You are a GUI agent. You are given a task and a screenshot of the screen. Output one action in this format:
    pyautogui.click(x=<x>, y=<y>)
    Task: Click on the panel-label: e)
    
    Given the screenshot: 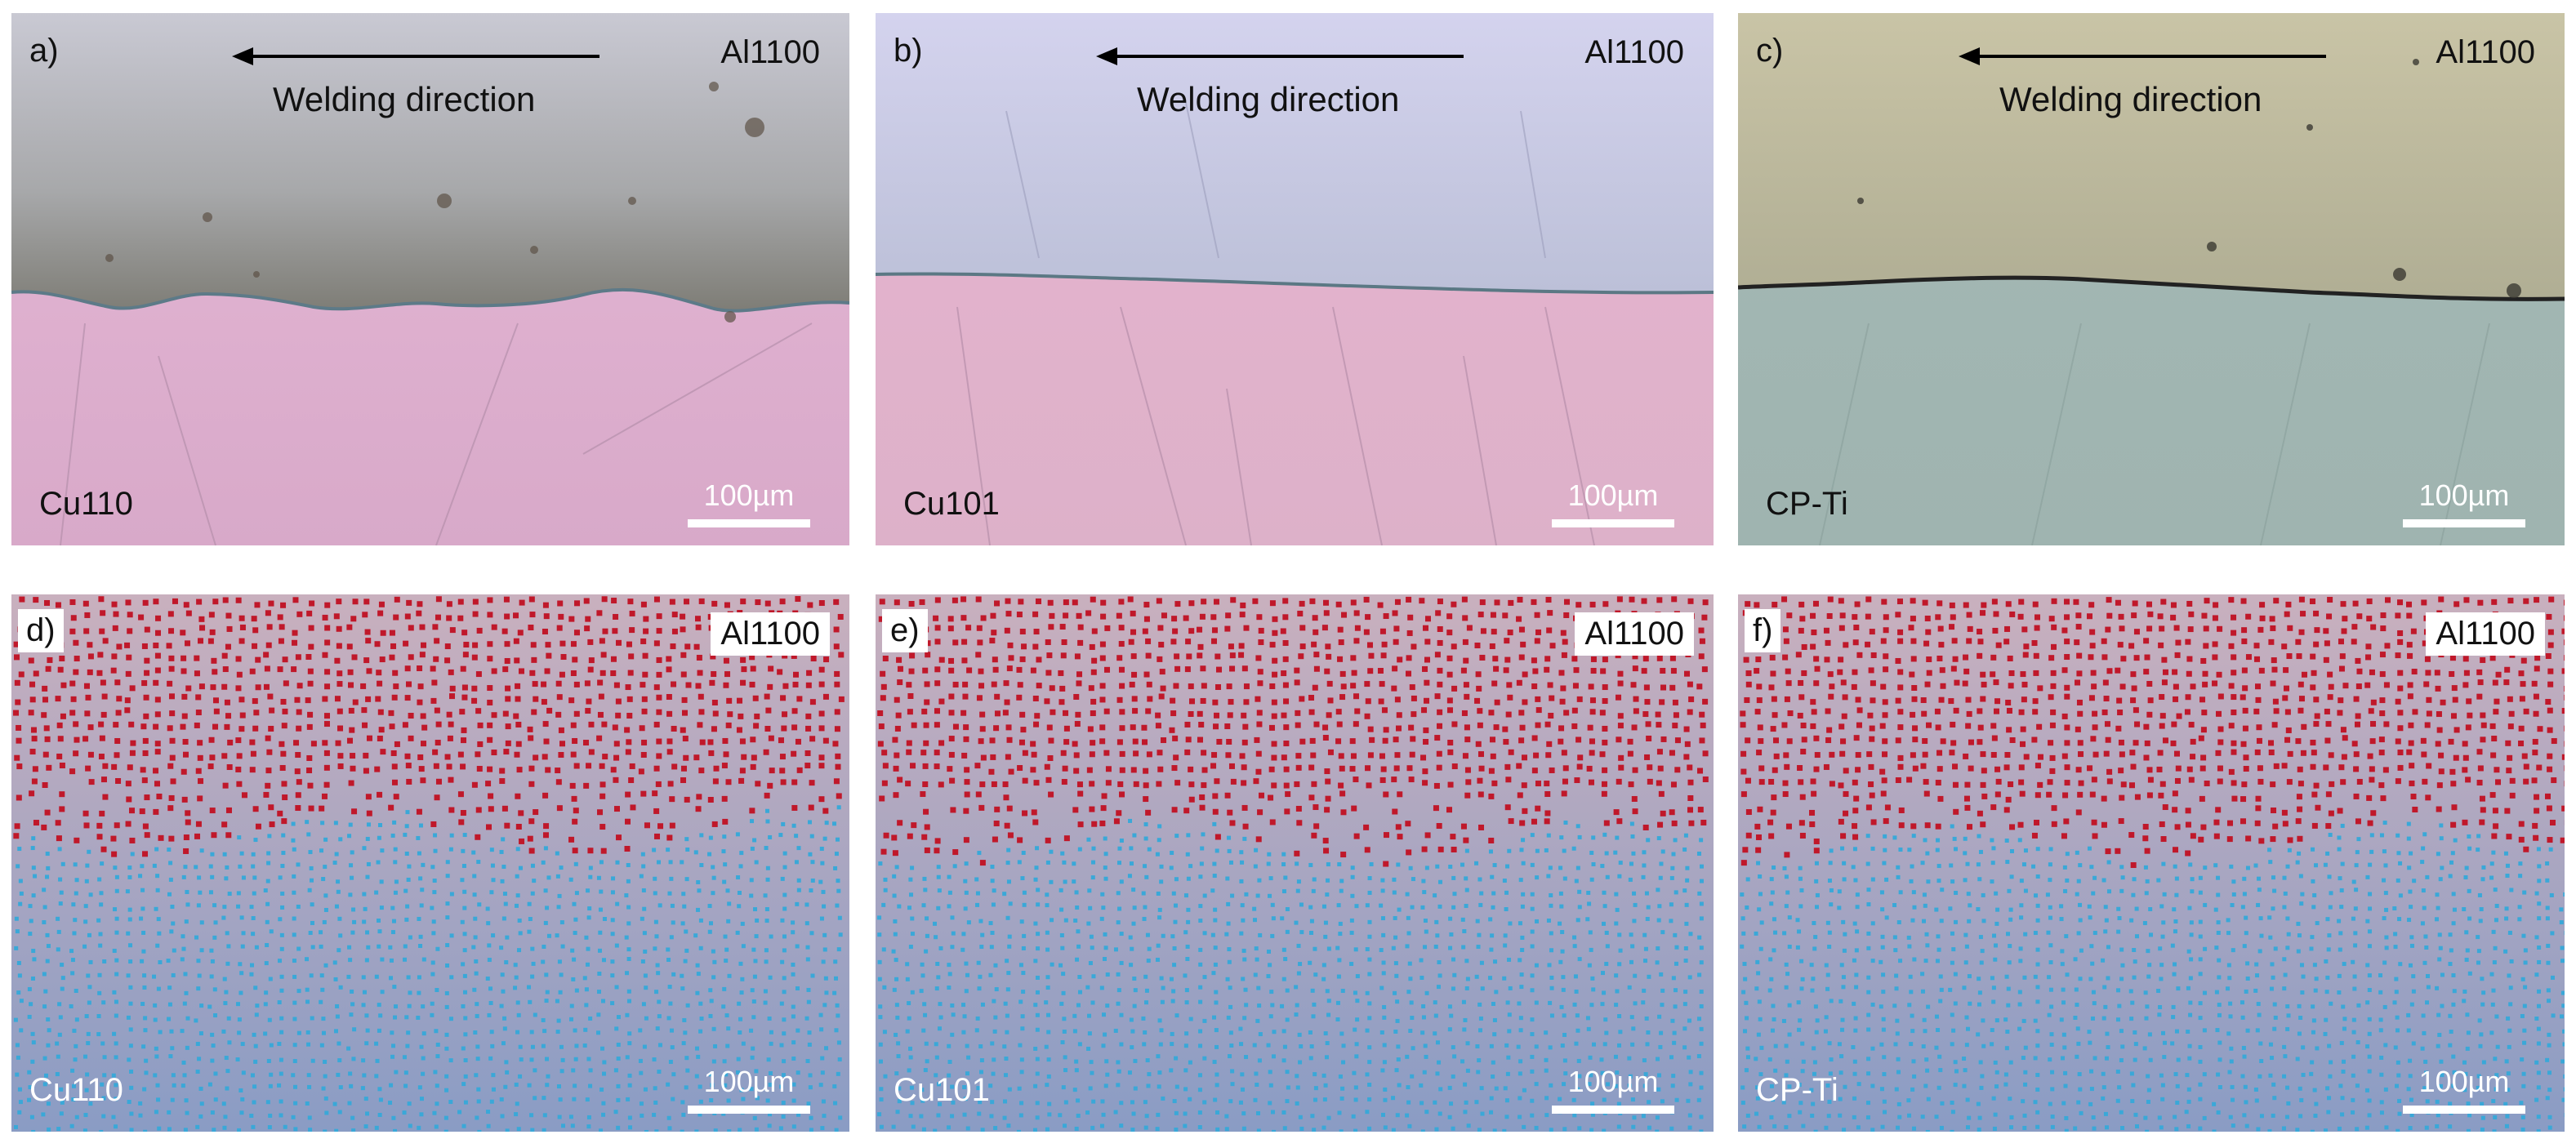 What is the action you would take?
    pyautogui.click(x=905, y=630)
    